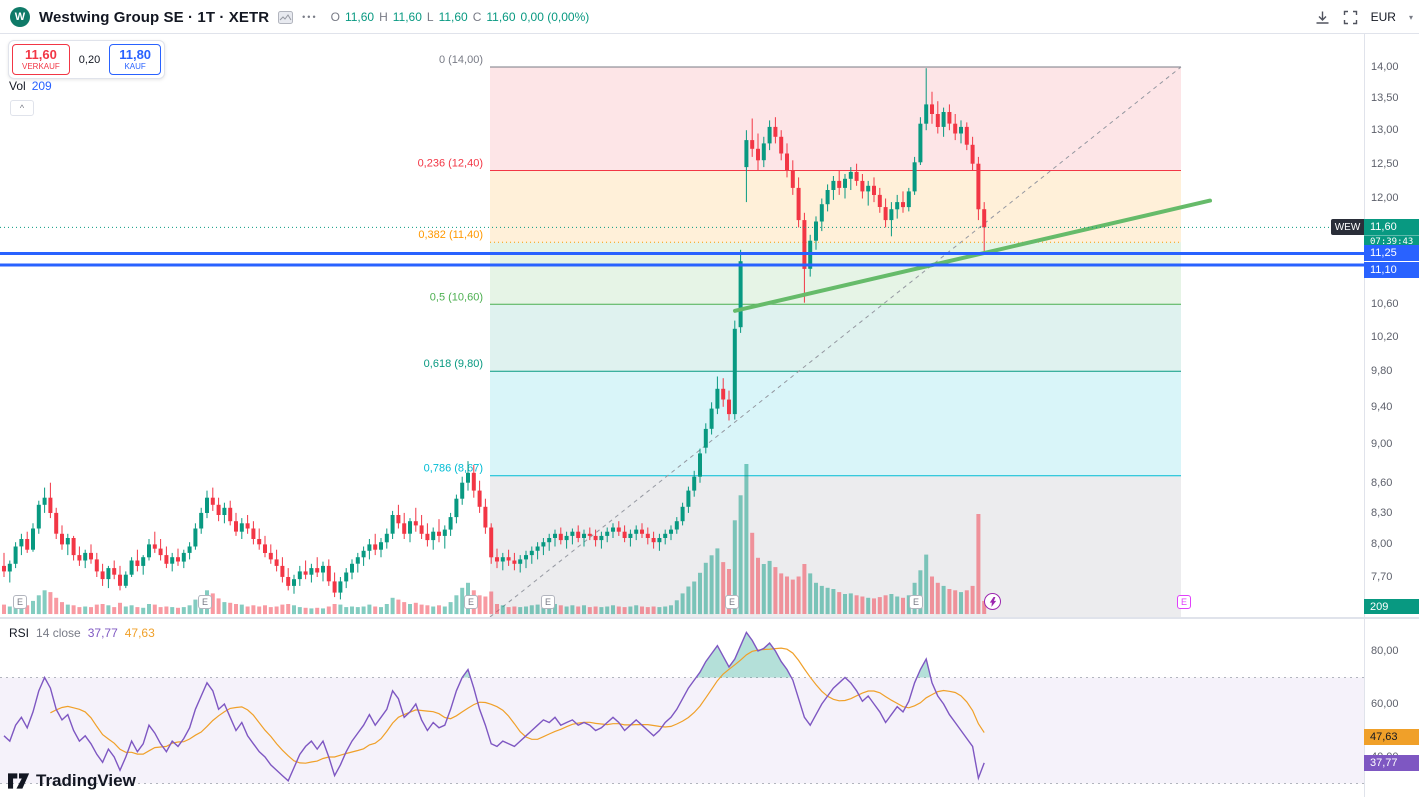 The height and width of the screenshot is (797, 1419). What do you see at coordinates (430, 17) in the screenshot?
I see `low-label: L` at bounding box center [430, 17].